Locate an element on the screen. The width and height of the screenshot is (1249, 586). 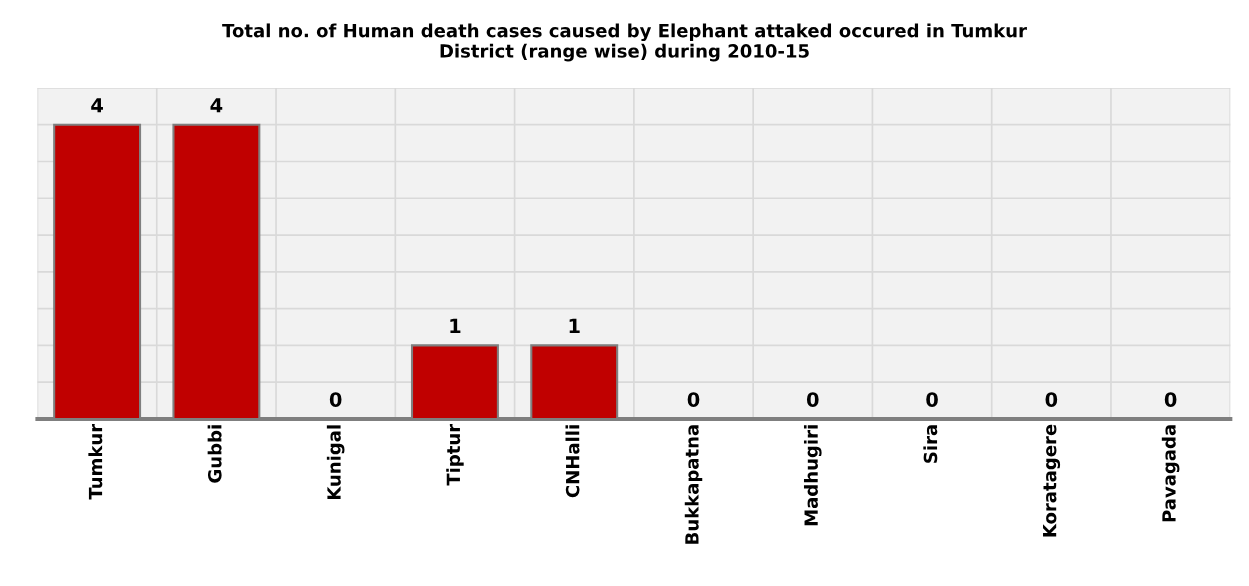
x-tick-label: Koratagere is located at coordinates (1052, 480).